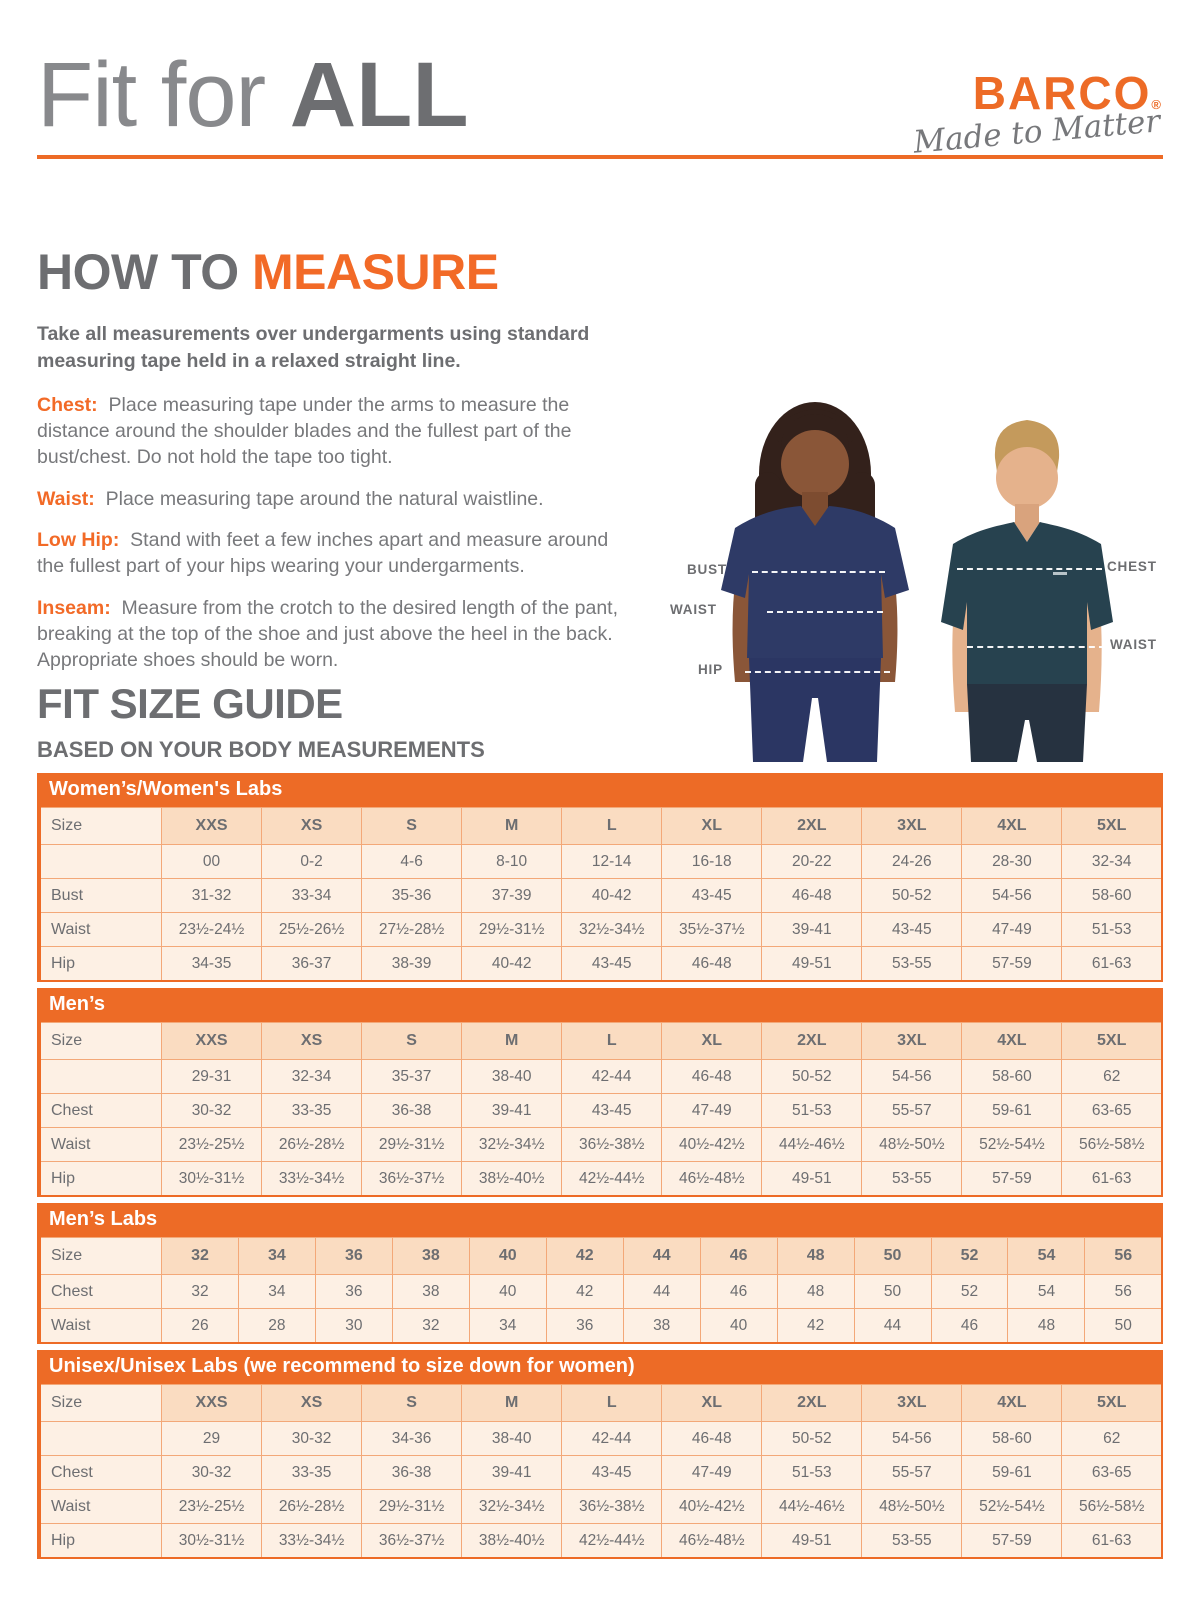 This screenshot has height=1600, width=1200. I want to click on size-cell: 36, so click(353, 1256).